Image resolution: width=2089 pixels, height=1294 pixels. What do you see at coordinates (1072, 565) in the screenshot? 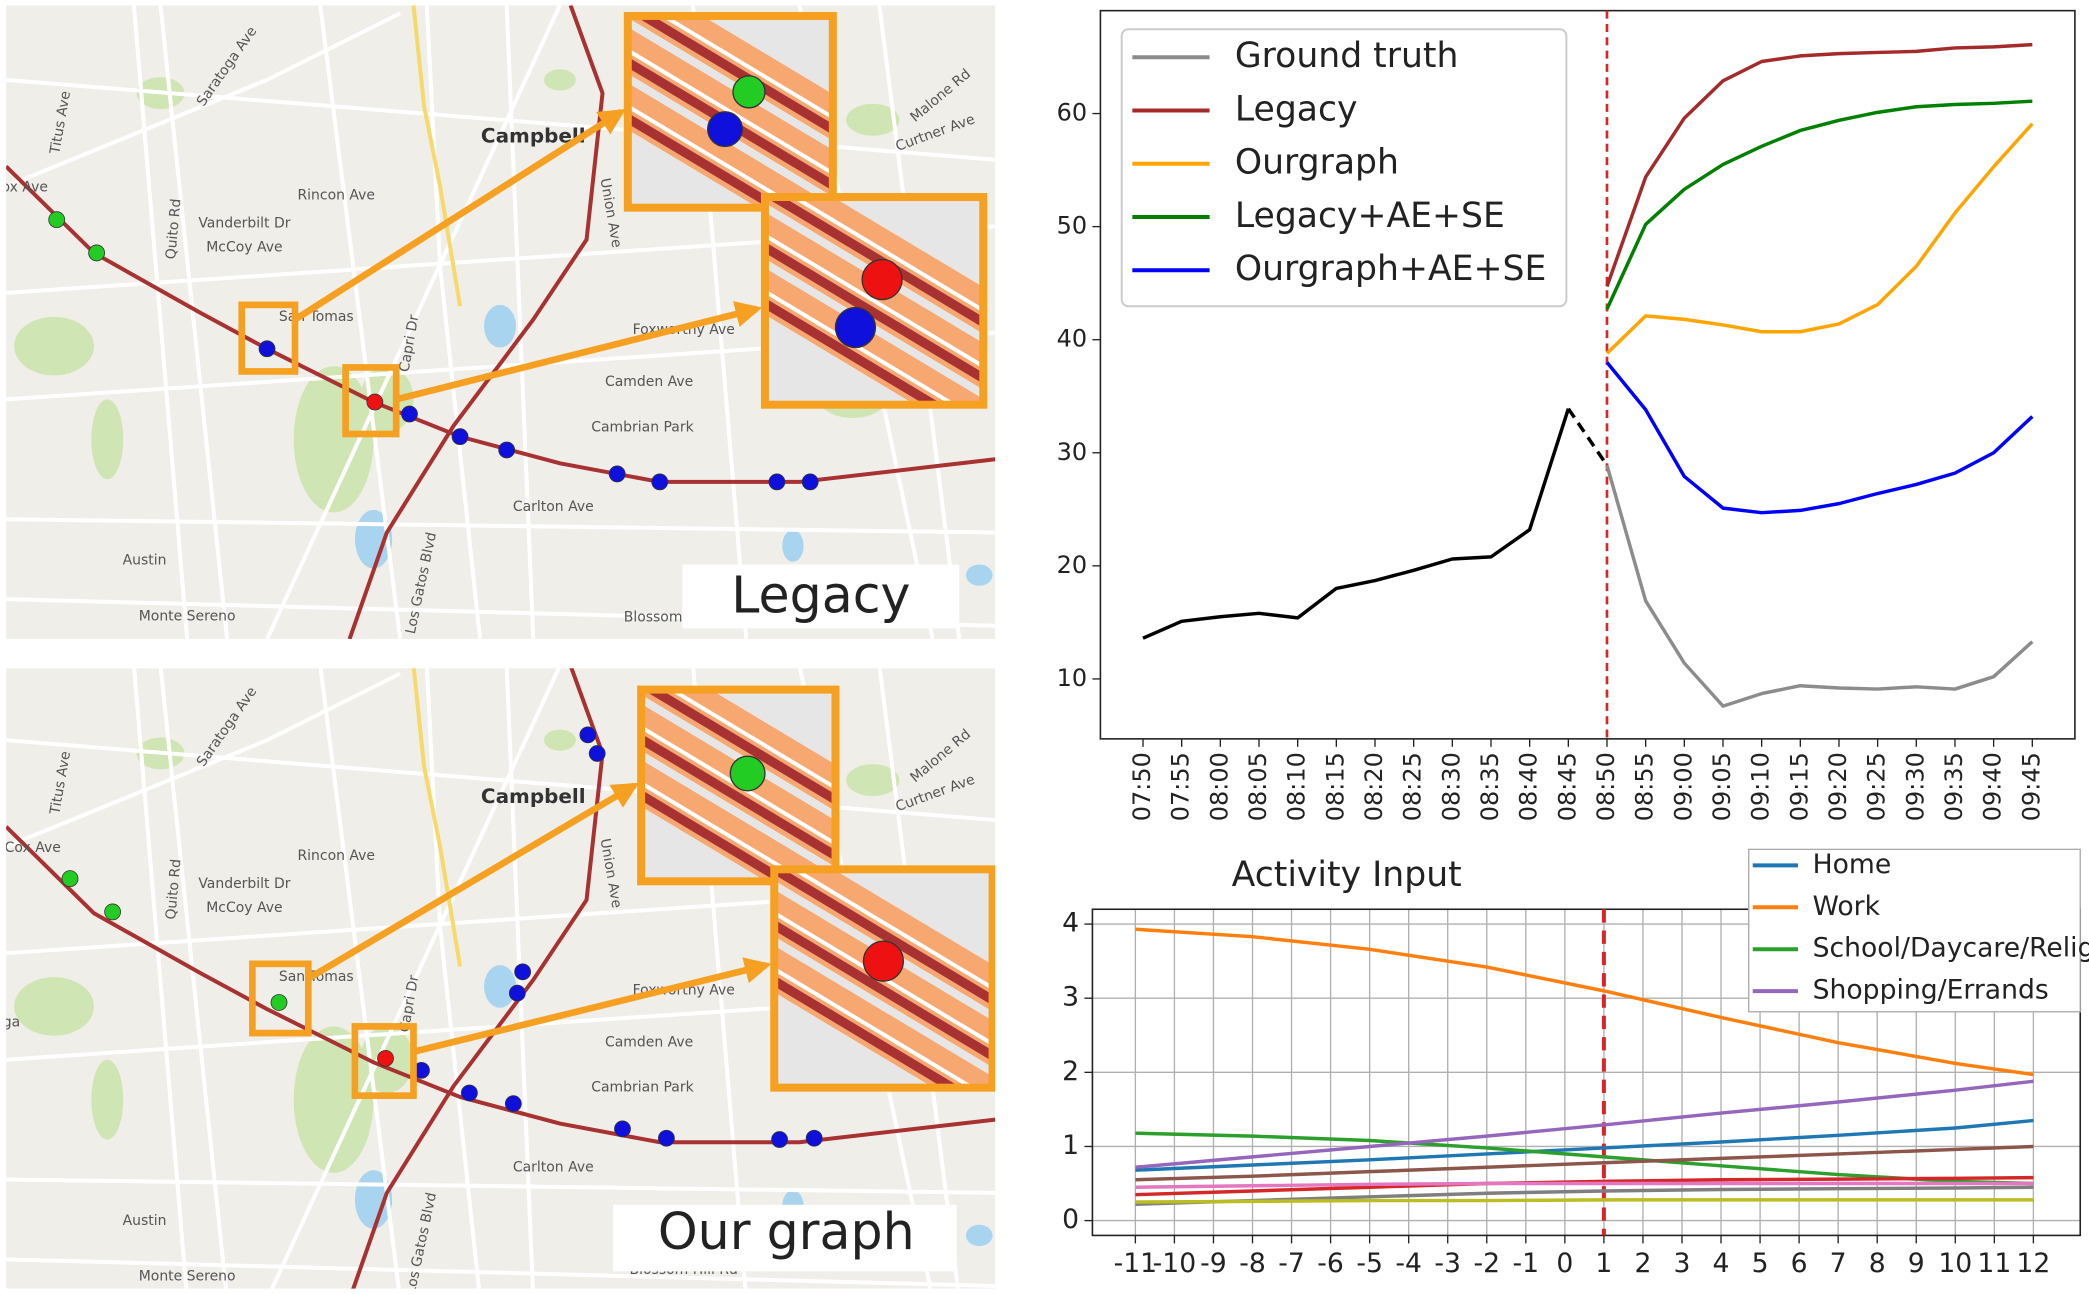
I see `y-tick-label: 20` at bounding box center [1072, 565].